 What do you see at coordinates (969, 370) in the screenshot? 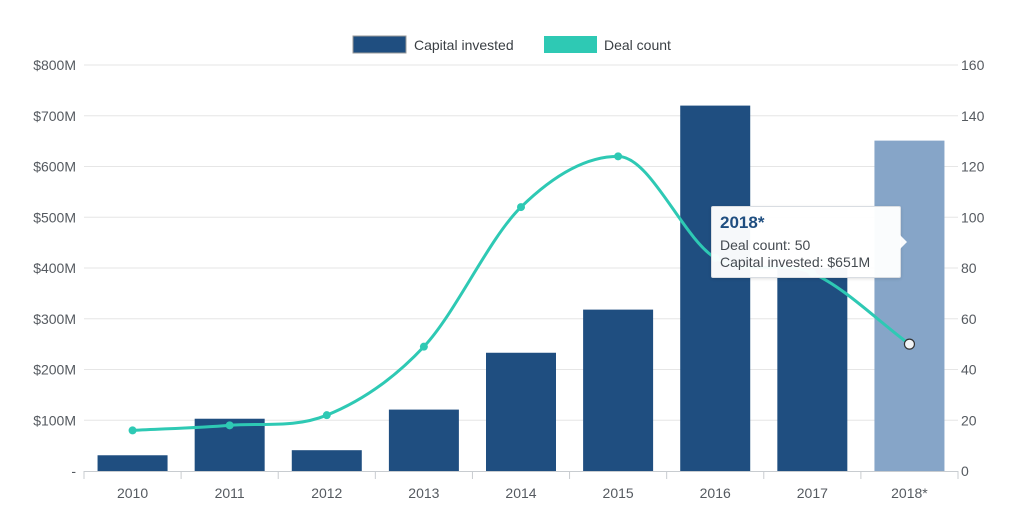
I see `y-right-tick-label: 40` at bounding box center [969, 370].